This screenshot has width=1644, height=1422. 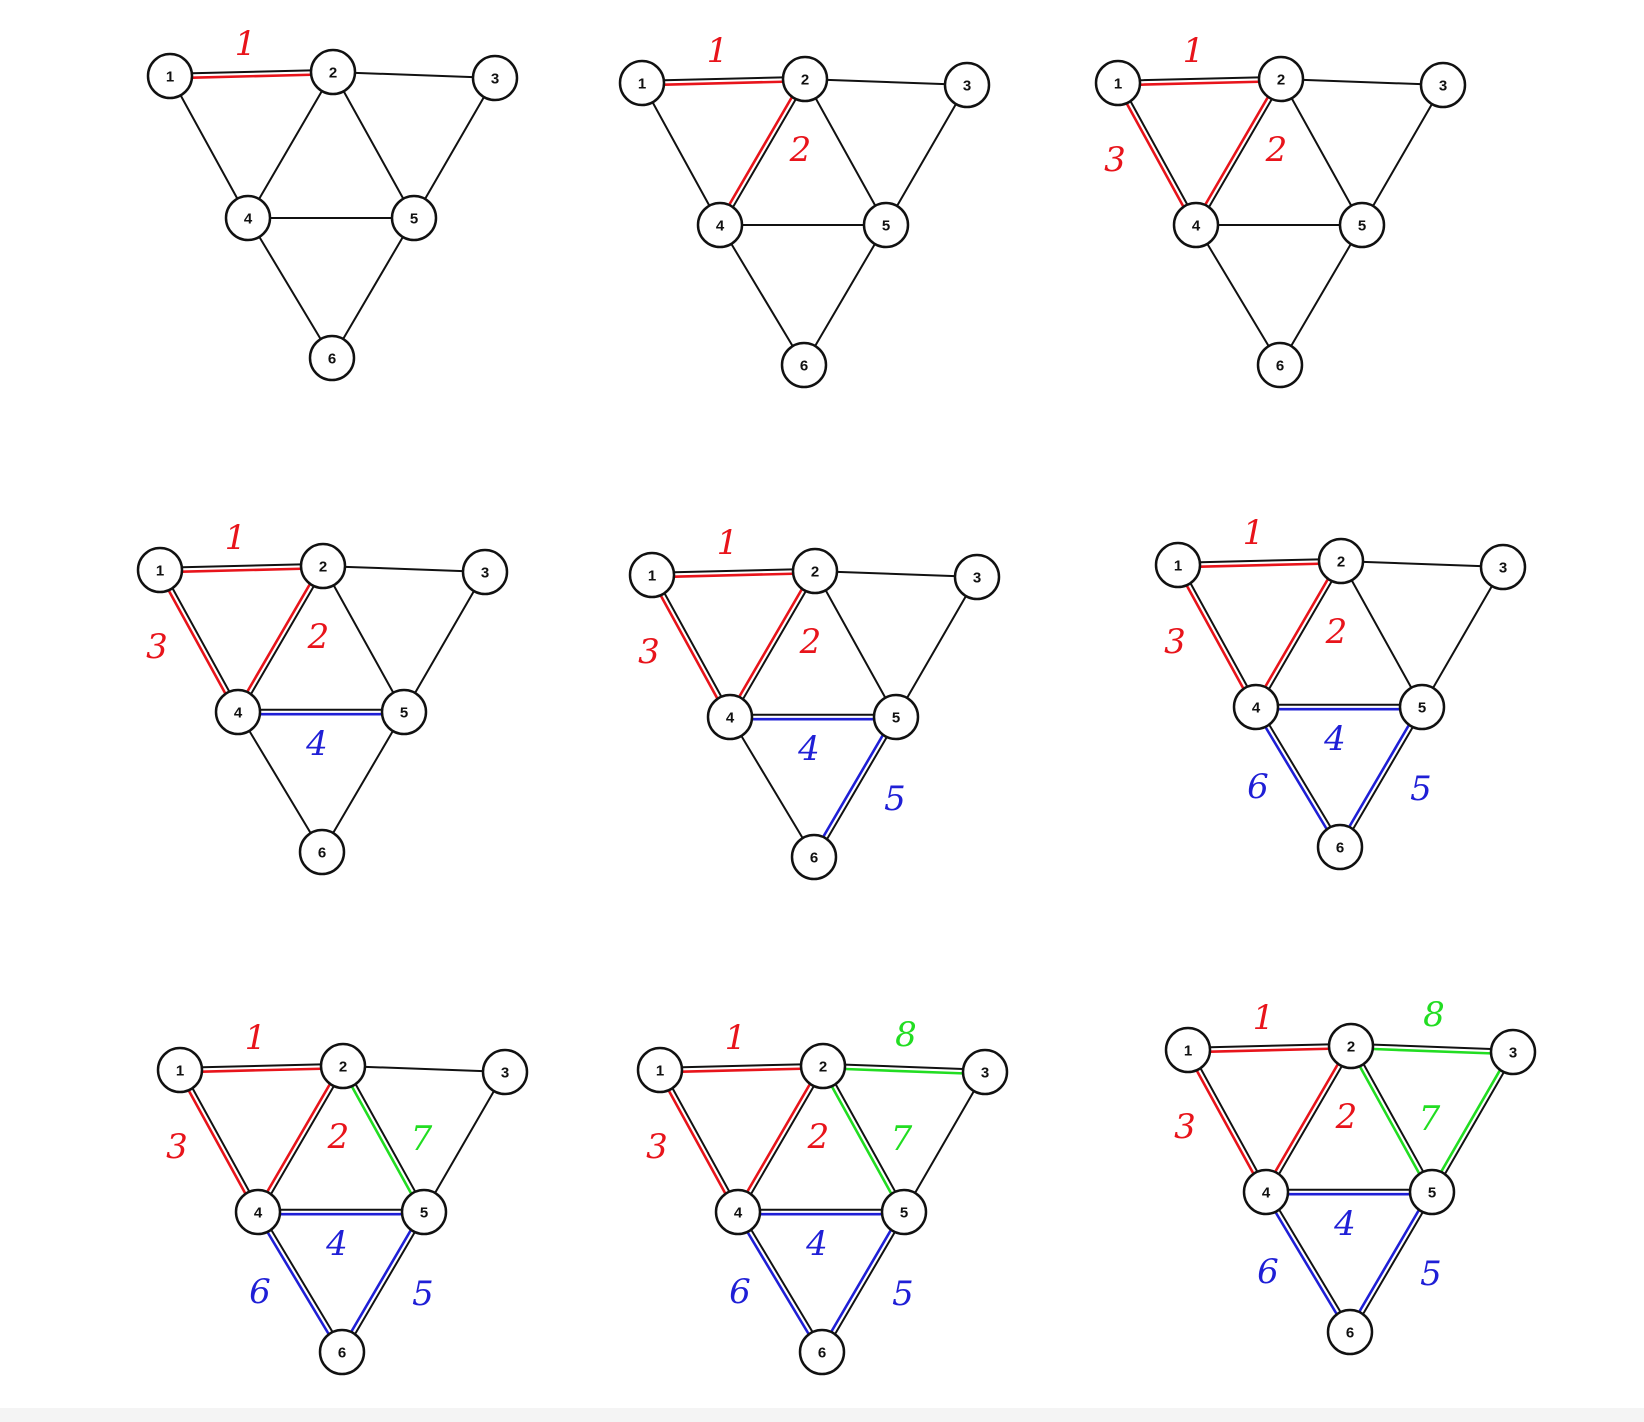 I want to click on edge-order-label: 1, so click(x=246, y=44).